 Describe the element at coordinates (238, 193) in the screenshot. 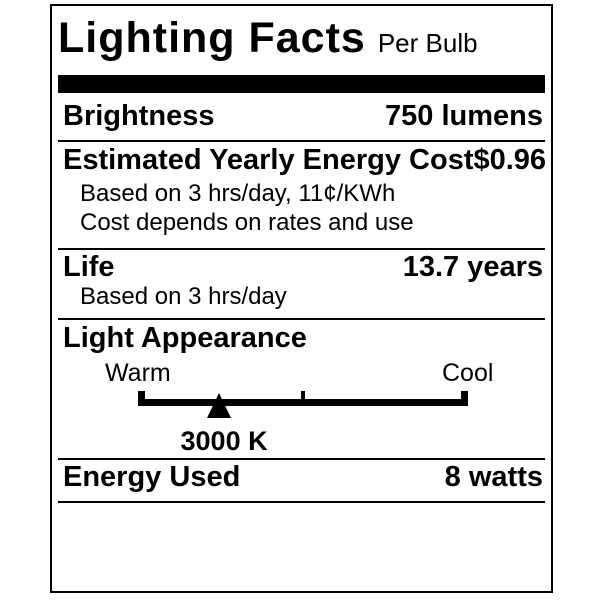

I see `energy-cost-note-usage: Based on 3 hrs/day, 11¢/KWh` at that location.